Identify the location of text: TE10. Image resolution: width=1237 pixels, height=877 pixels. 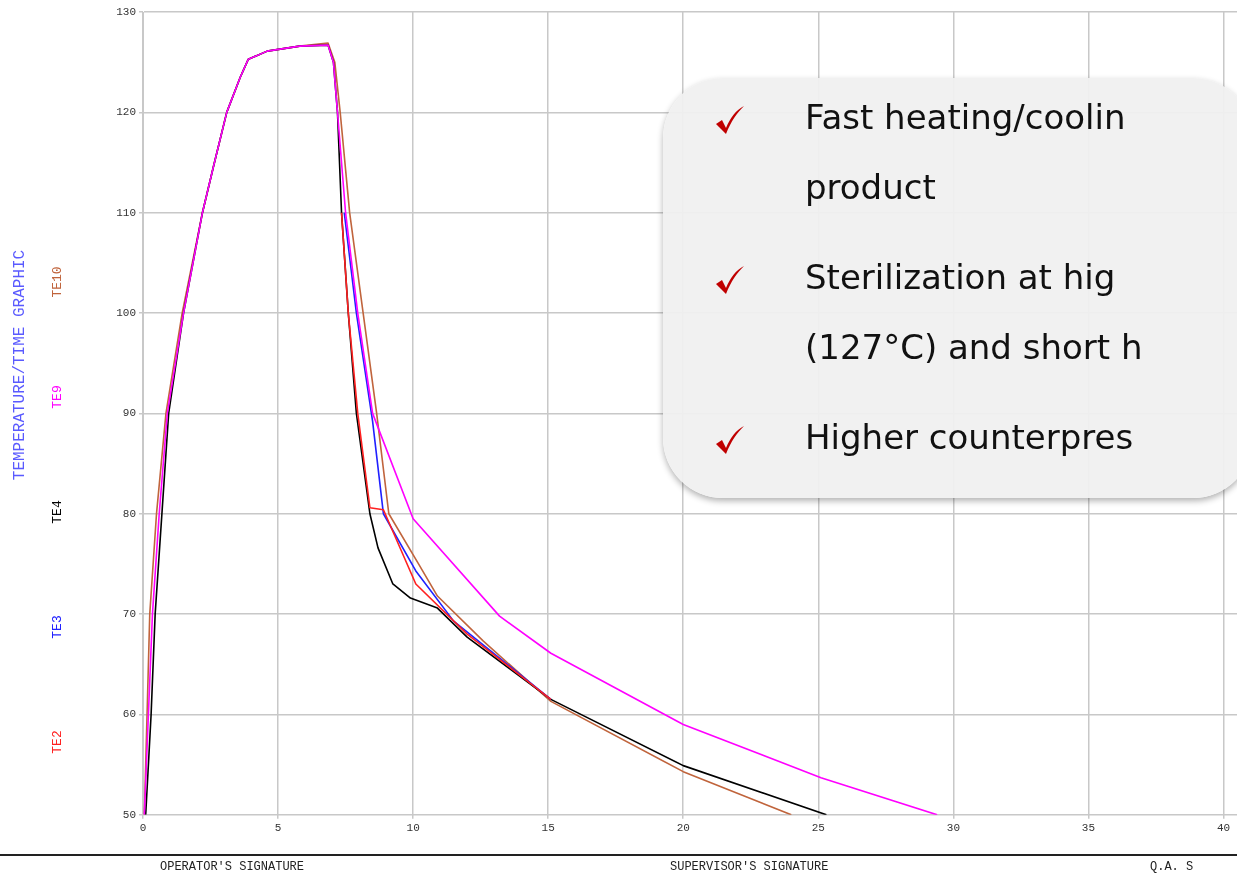
(57, 282).